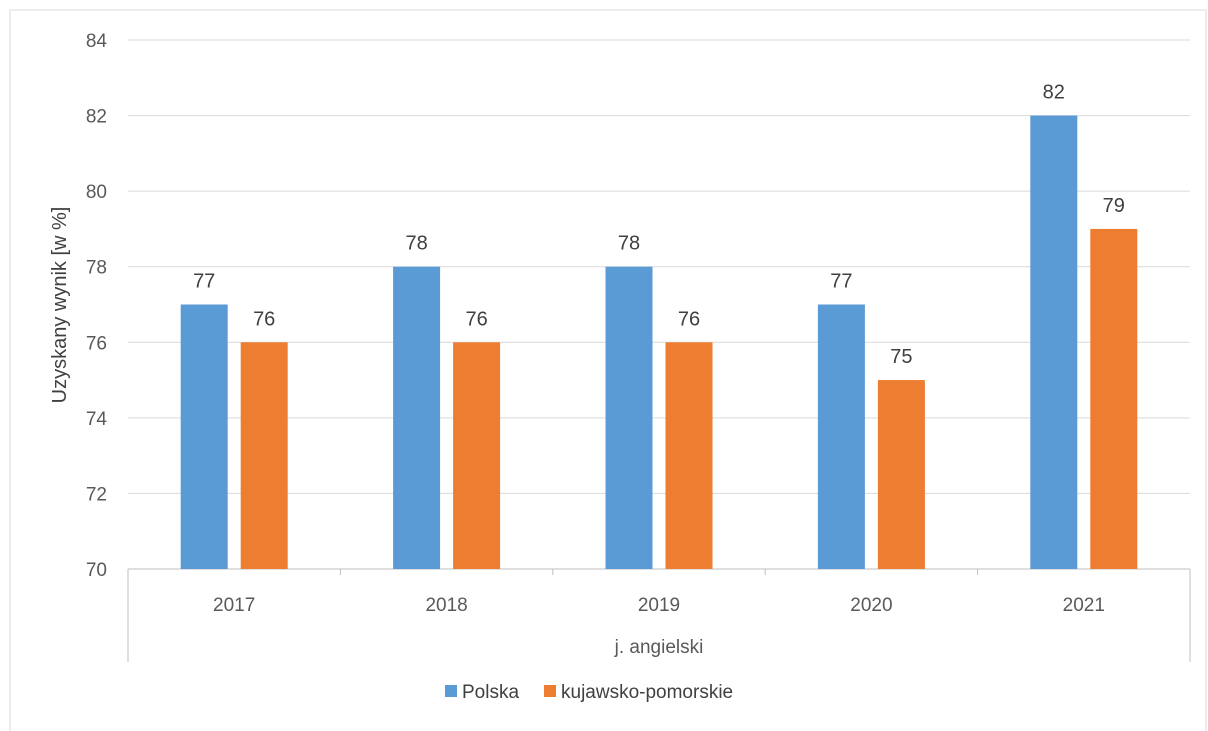 This screenshot has width=1208, height=731. What do you see at coordinates (659, 647) in the screenshot?
I see `x-group-label: j. angielski` at bounding box center [659, 647].